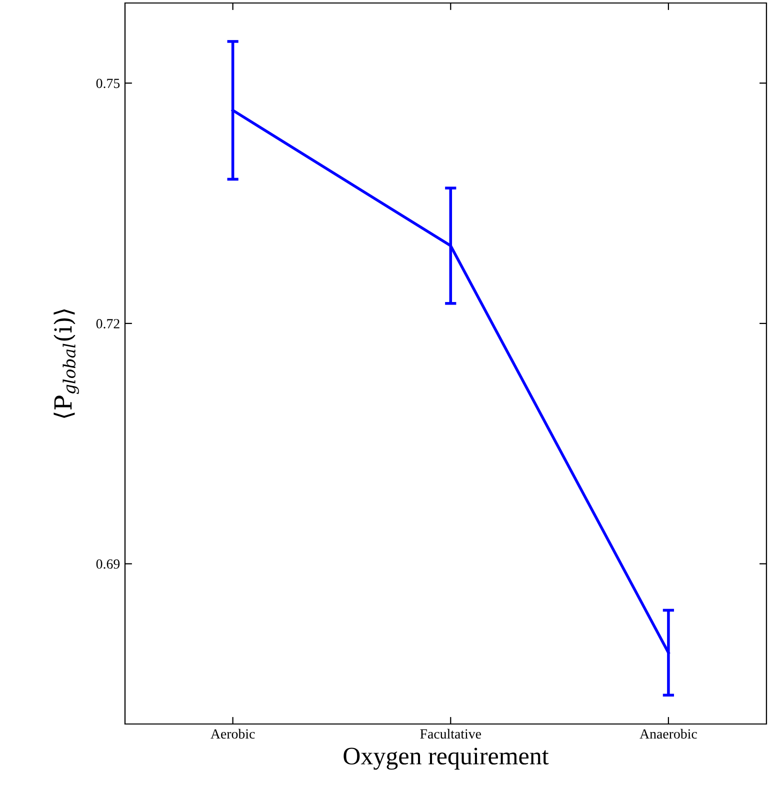 Image resolution: width=768 pixels, height=785 pixels. I want to click on x-tick-label: Anaerobic, so click(668, 733).